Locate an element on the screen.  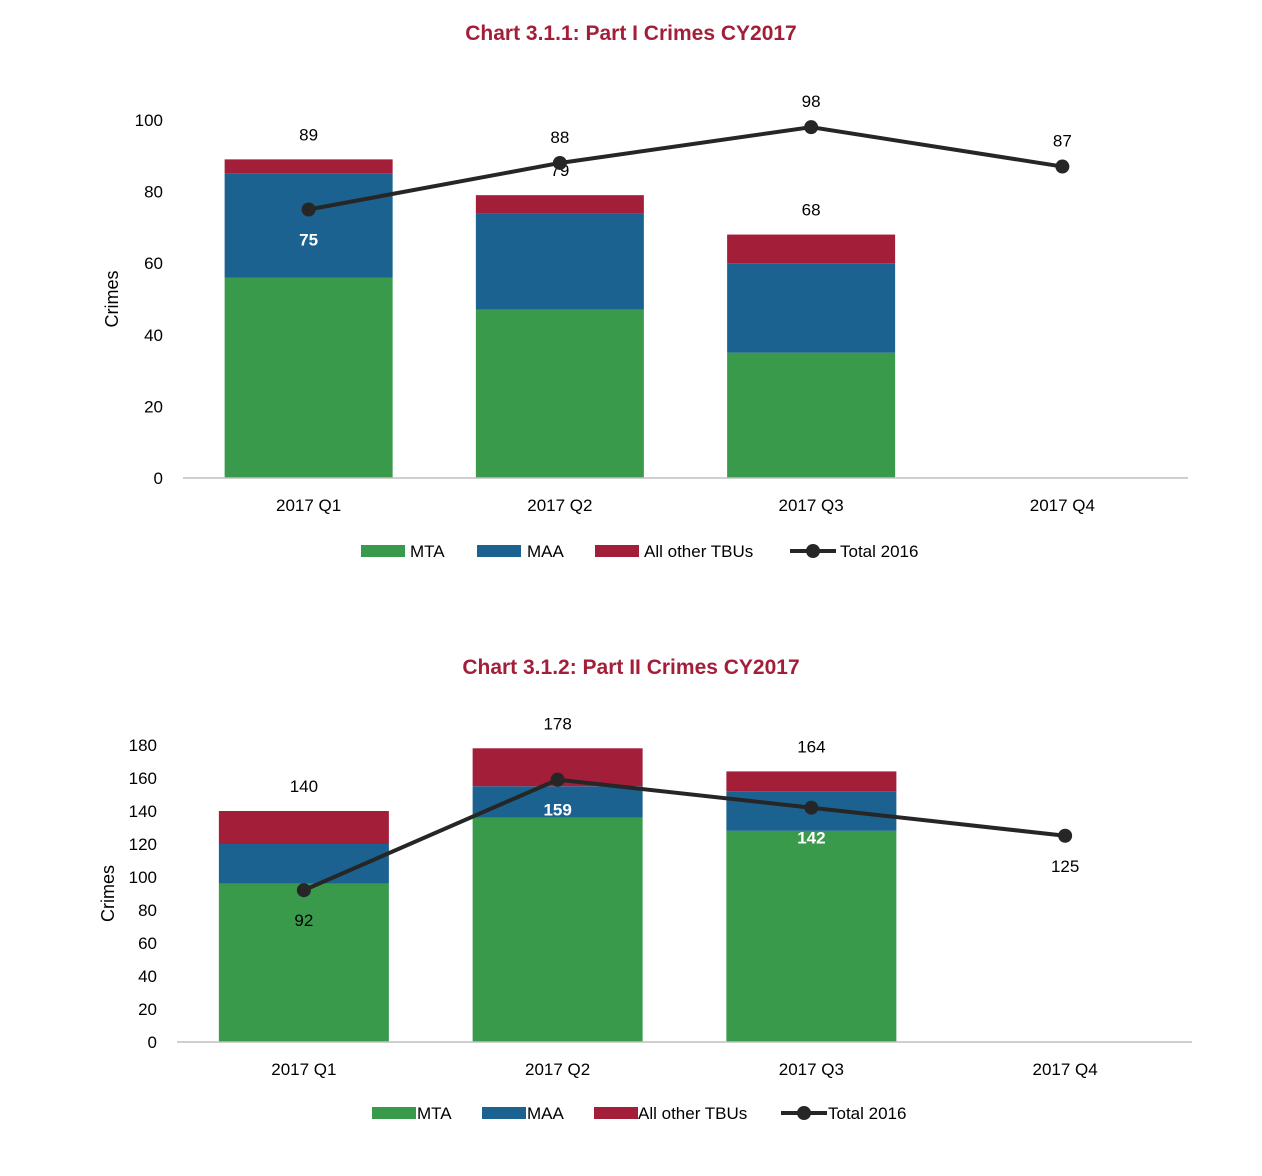
bar-total-label: 164 is located at coordinates (811, 746).